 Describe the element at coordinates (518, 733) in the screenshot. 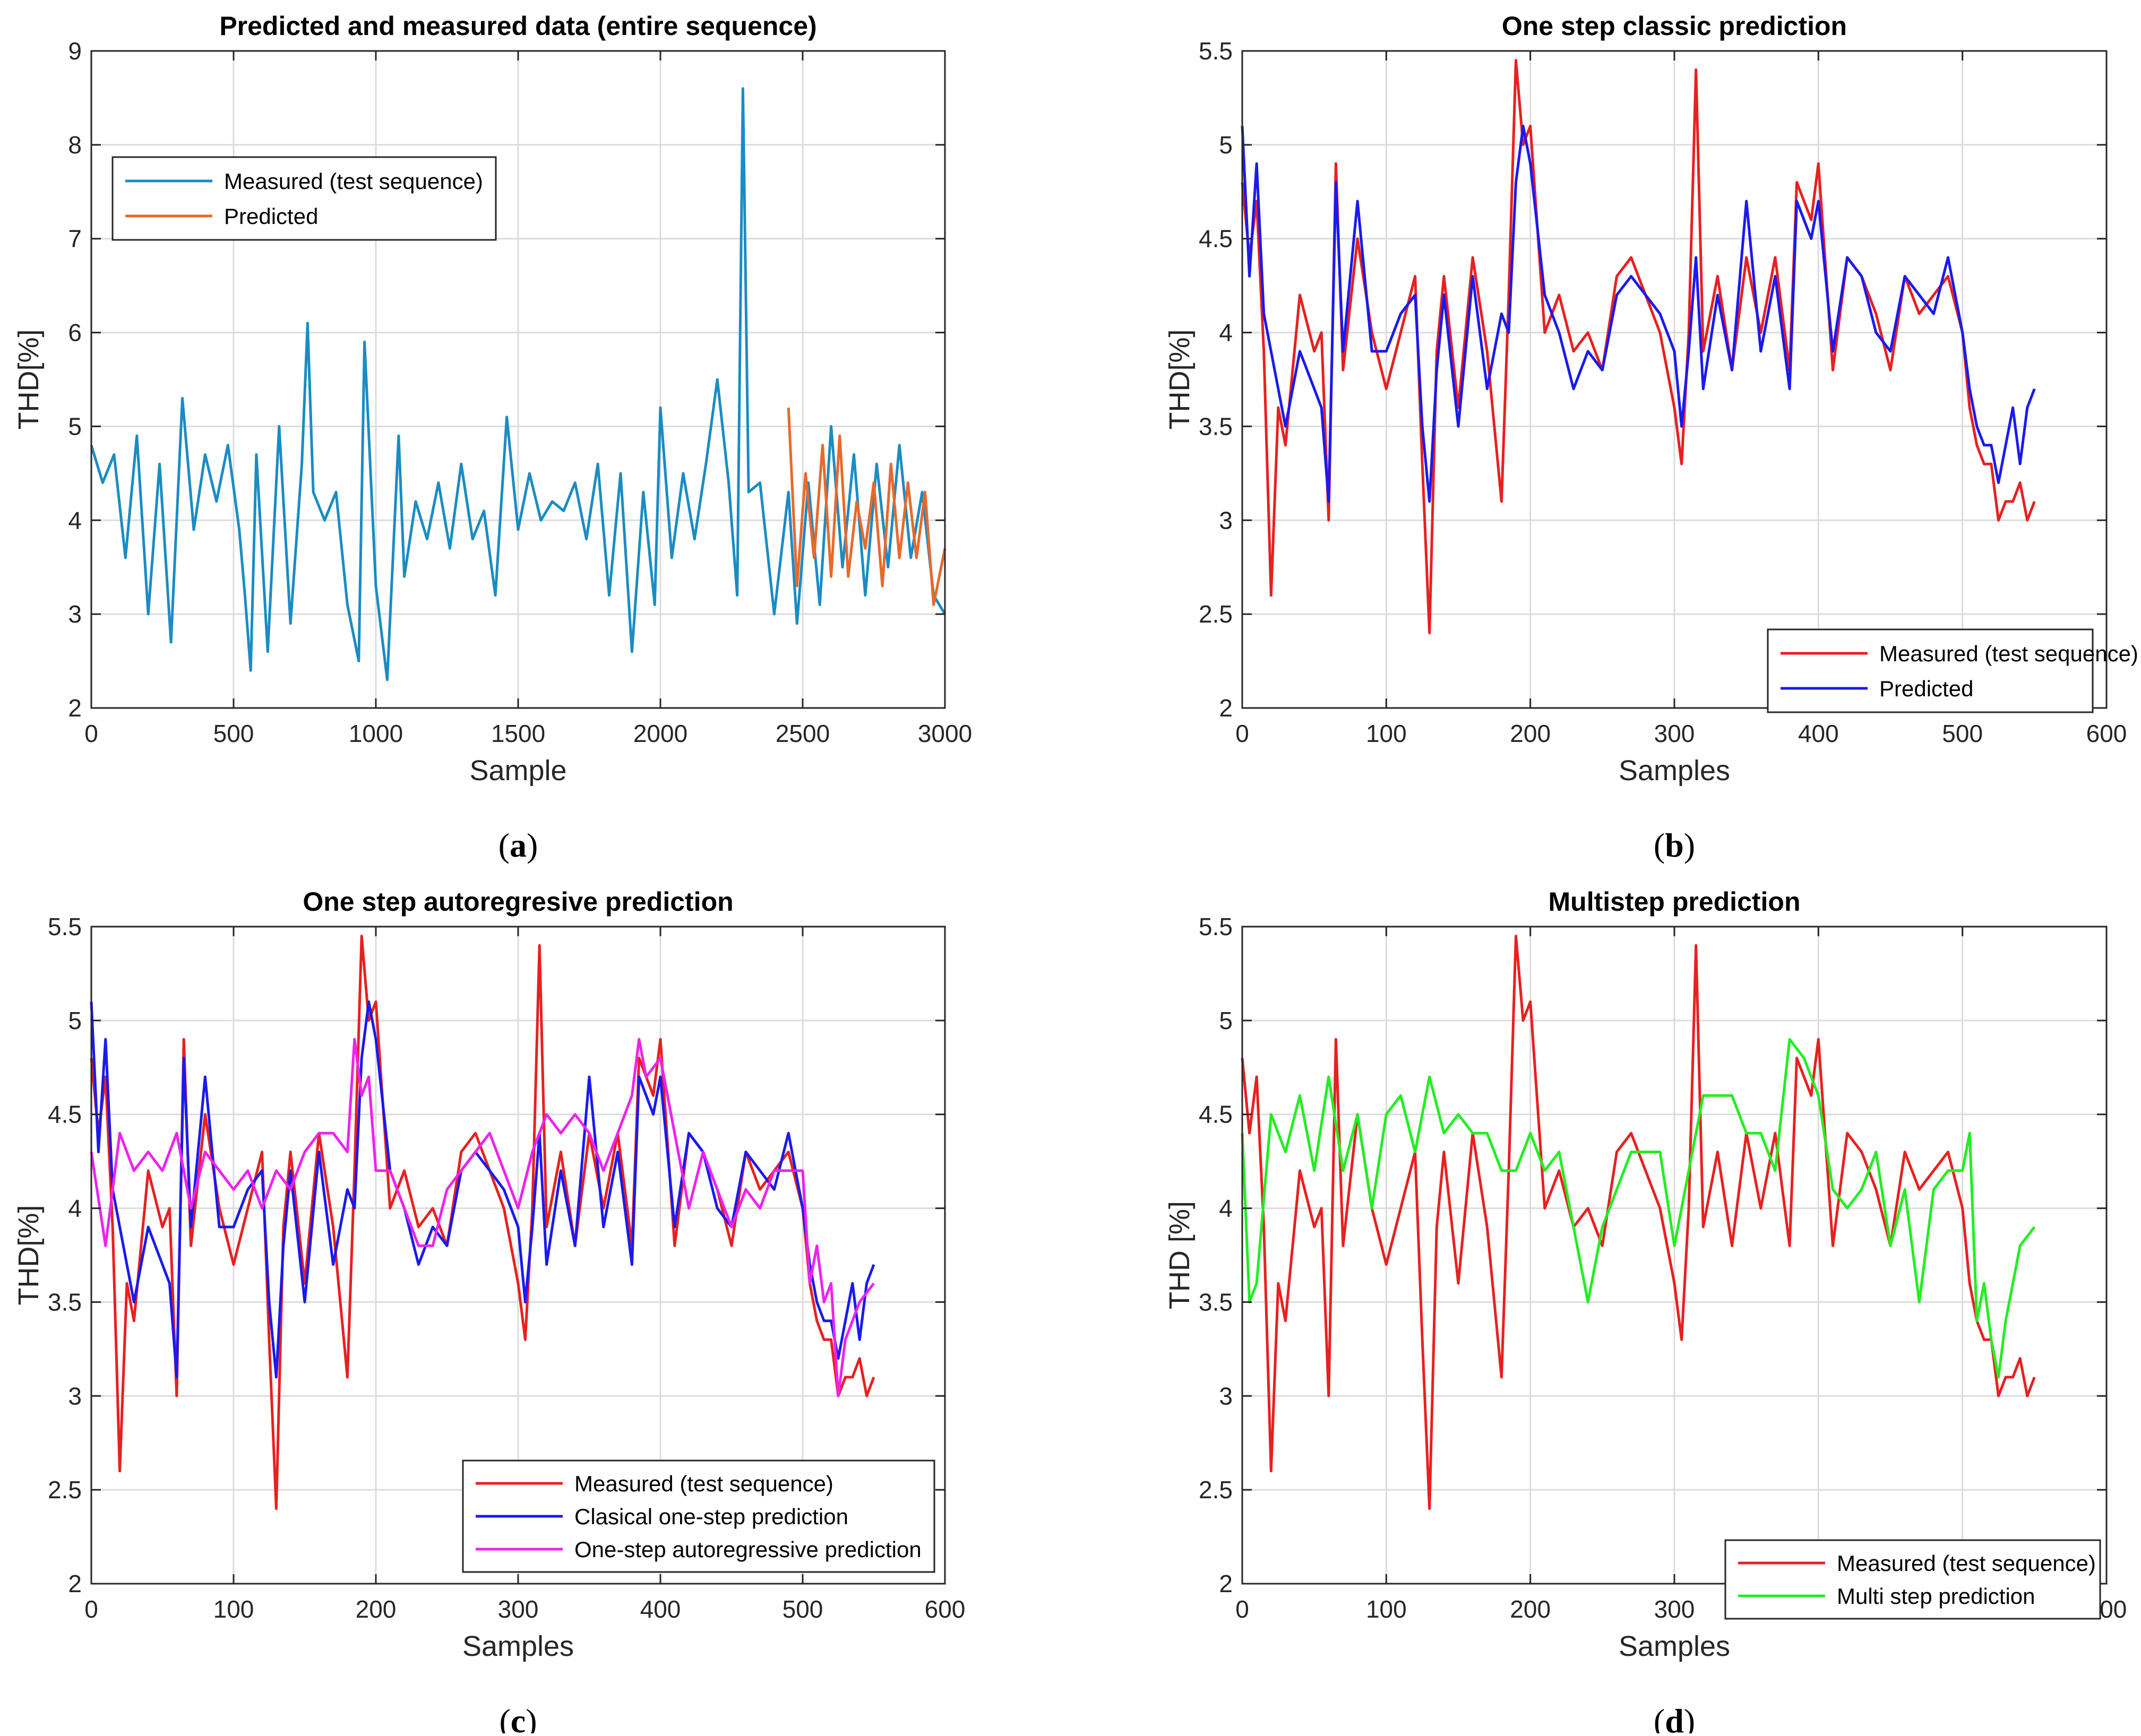

I see `x-tick-label: 1500` at that location.